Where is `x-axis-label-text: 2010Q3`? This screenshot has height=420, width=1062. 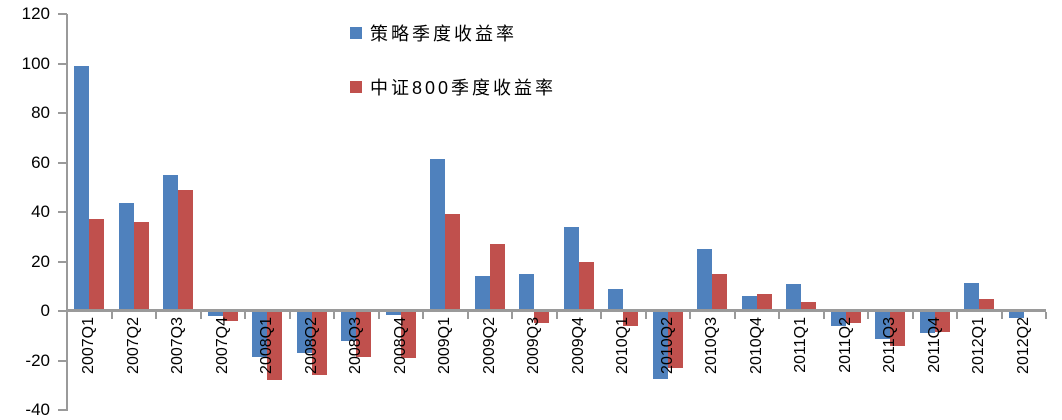 x-axis-label-text: 2010Q3 is located at coordinates (712, 345).